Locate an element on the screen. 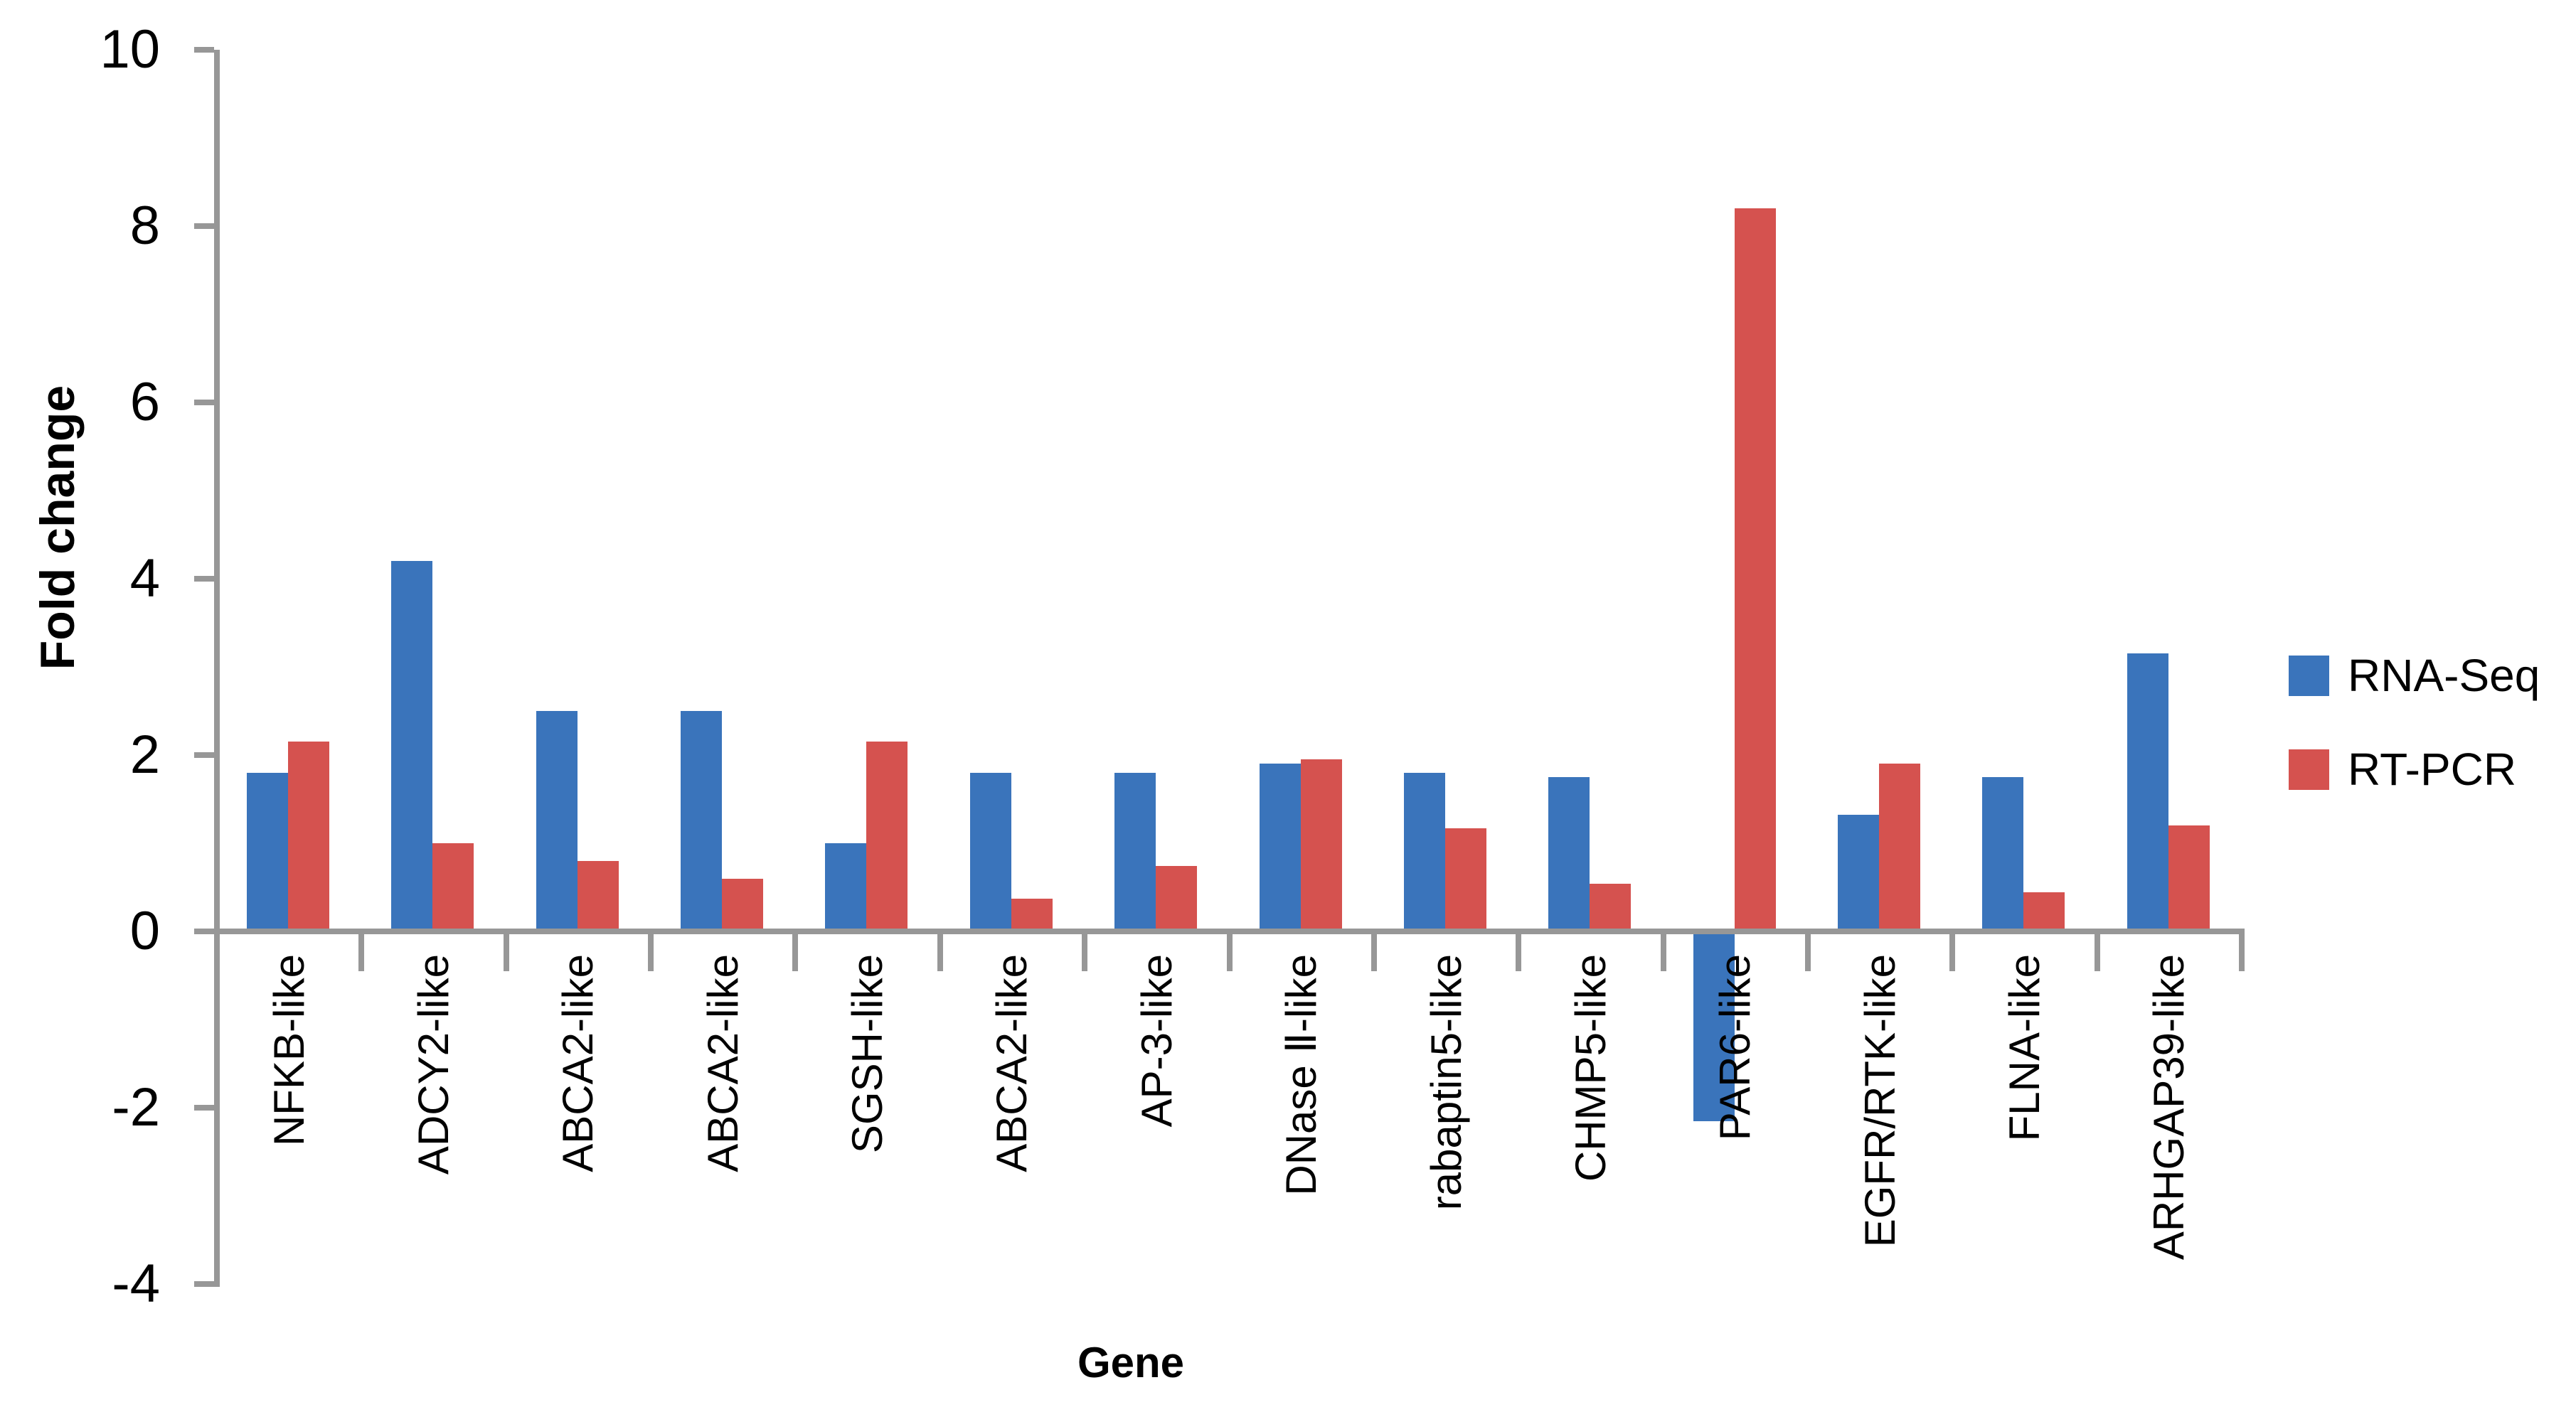 The width and height of the screenshot is (2576, 1412). y-tick-label: 2 is located at coordinates (144, 754).